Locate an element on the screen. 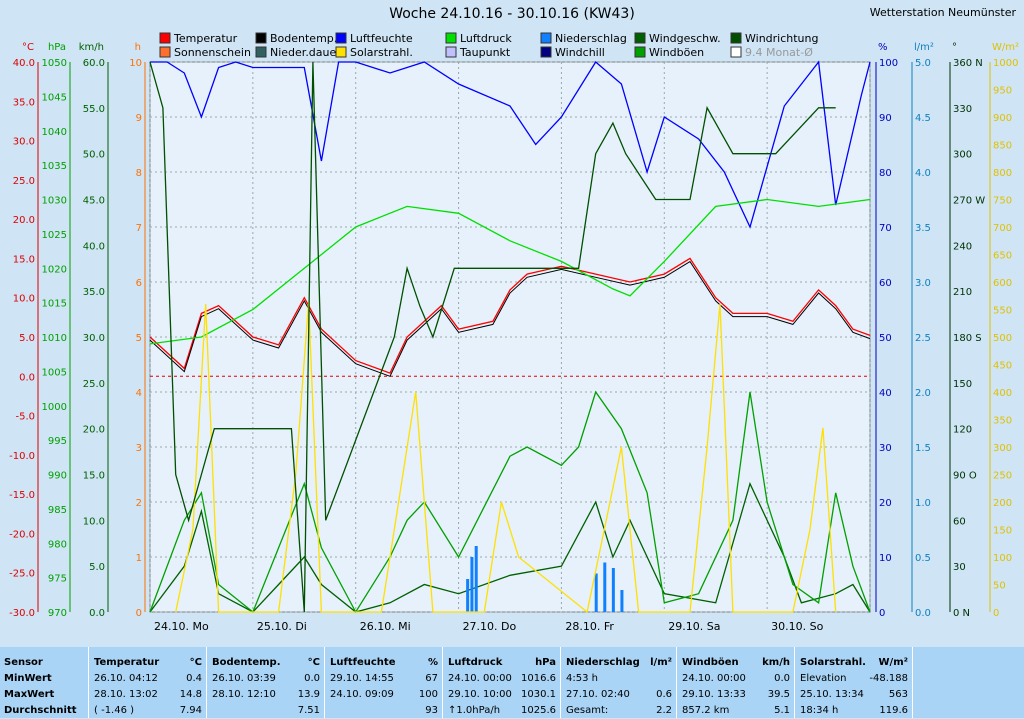  axis-tick-right-3: 100 is located at coordinates (1002, 558).